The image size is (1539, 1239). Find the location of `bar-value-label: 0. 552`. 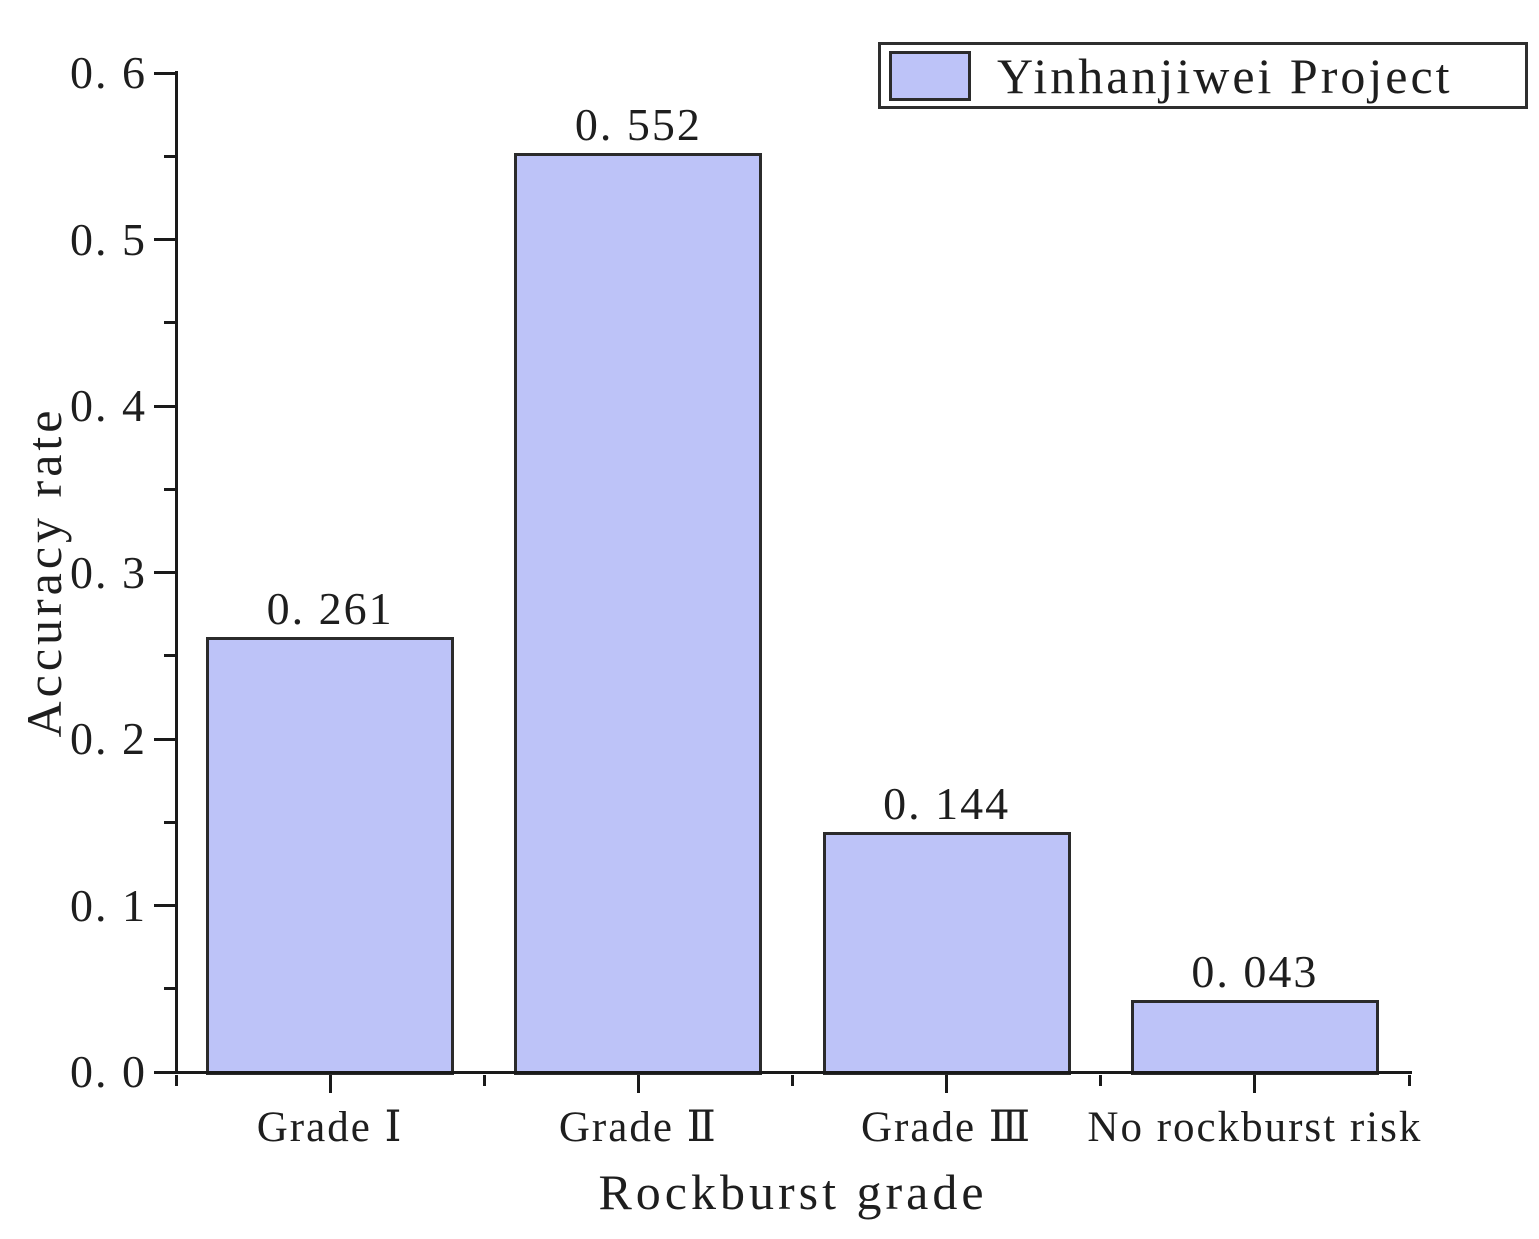

bar-value-label: 0. 552 is located at coordinates (638, 124).